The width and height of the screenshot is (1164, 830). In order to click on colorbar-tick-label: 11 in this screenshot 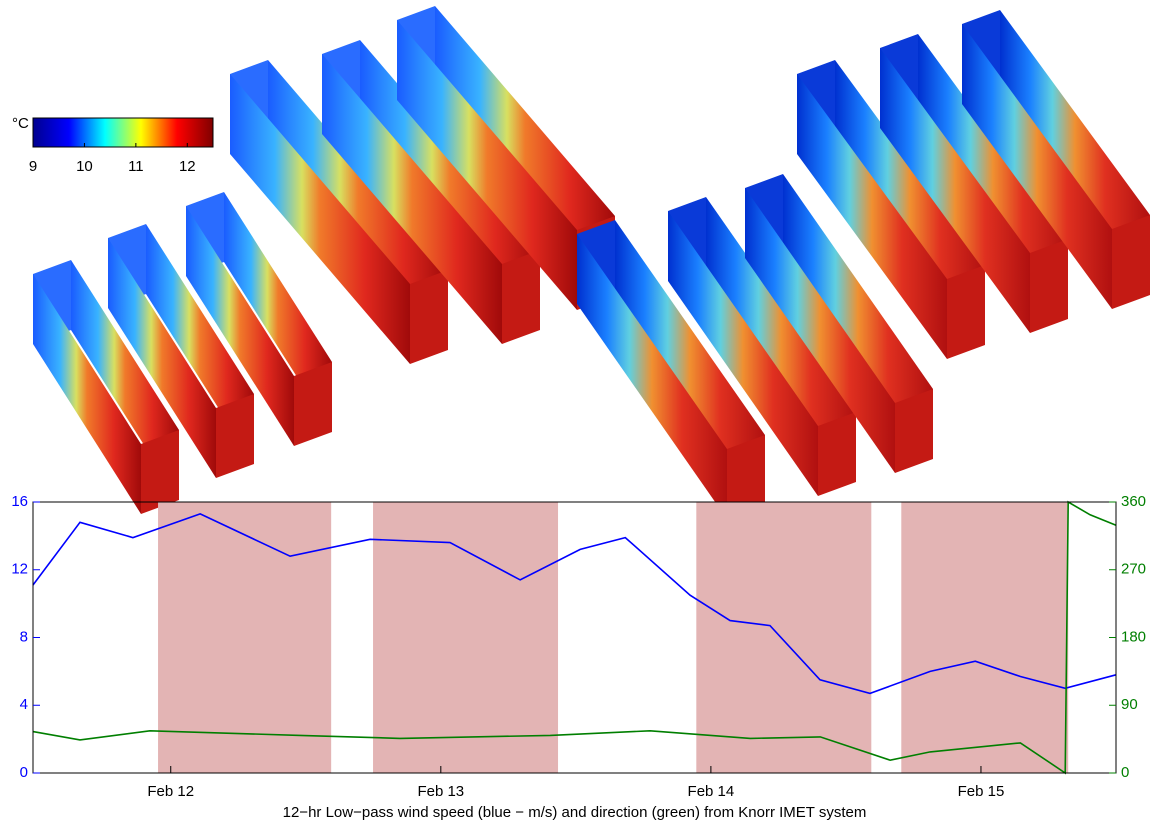, I will do `click(136, 166)`.